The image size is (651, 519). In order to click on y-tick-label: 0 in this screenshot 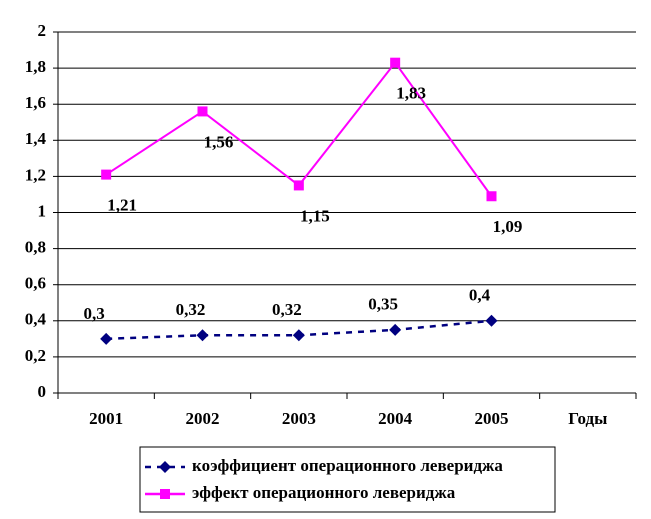, I will do `click(42, 391)`.